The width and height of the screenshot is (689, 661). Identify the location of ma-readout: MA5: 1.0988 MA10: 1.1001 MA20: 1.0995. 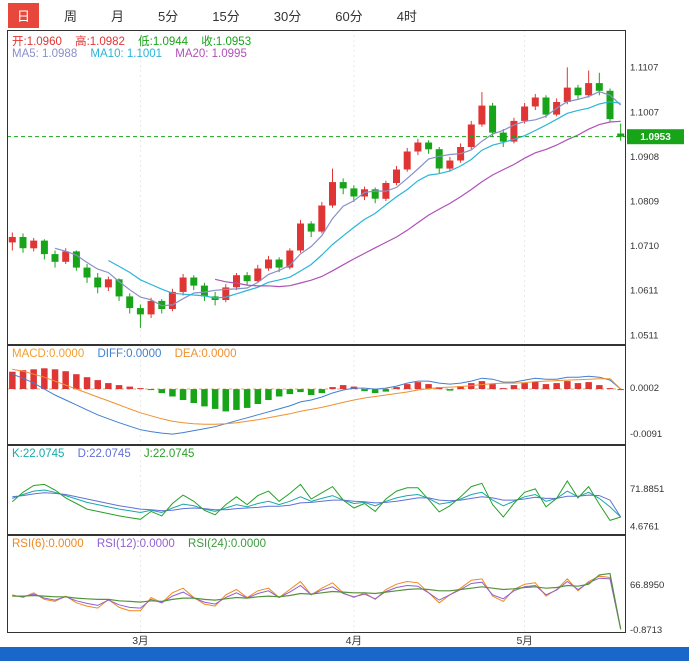
(134, 54).